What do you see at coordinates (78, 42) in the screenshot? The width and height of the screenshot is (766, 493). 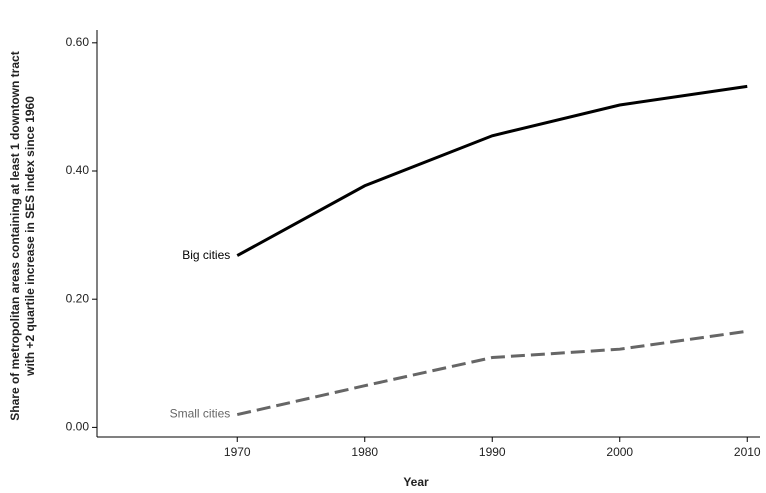 I see `y-tick-label: 0.60` at bounding box center [78, 42].